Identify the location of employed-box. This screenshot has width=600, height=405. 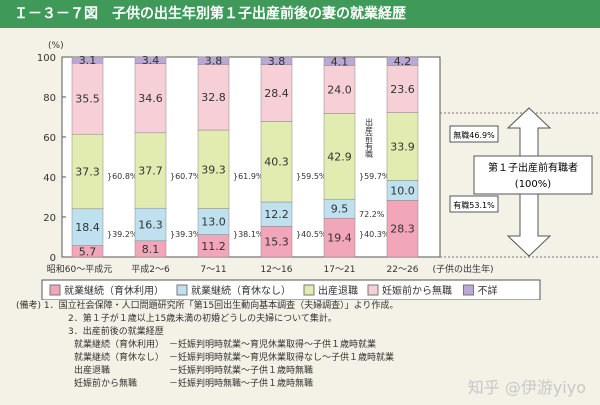
(474, 204).